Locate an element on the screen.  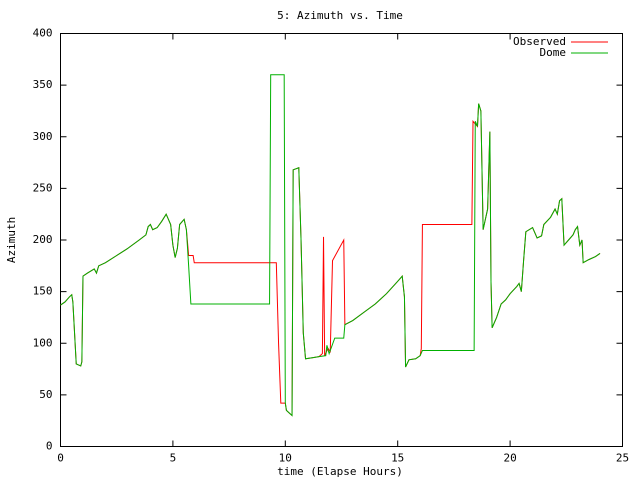
y-tick-label: 250 is located at coordinates (43, 187).